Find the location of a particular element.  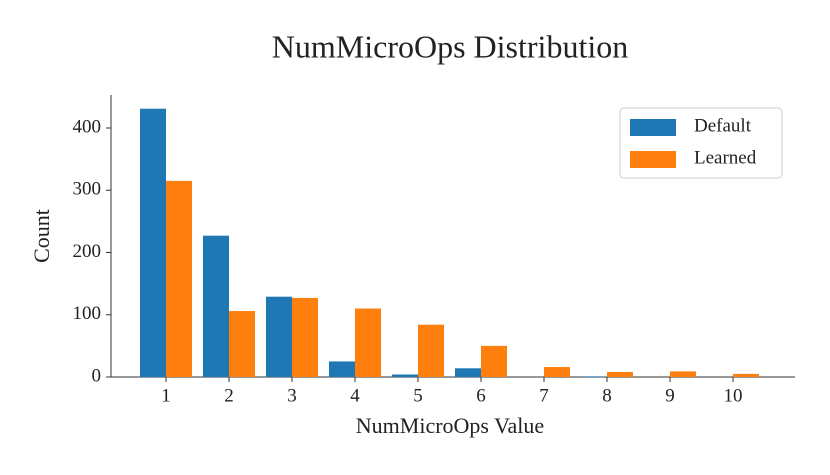

y-axis-label: Count is located at coordinates (41, 236).